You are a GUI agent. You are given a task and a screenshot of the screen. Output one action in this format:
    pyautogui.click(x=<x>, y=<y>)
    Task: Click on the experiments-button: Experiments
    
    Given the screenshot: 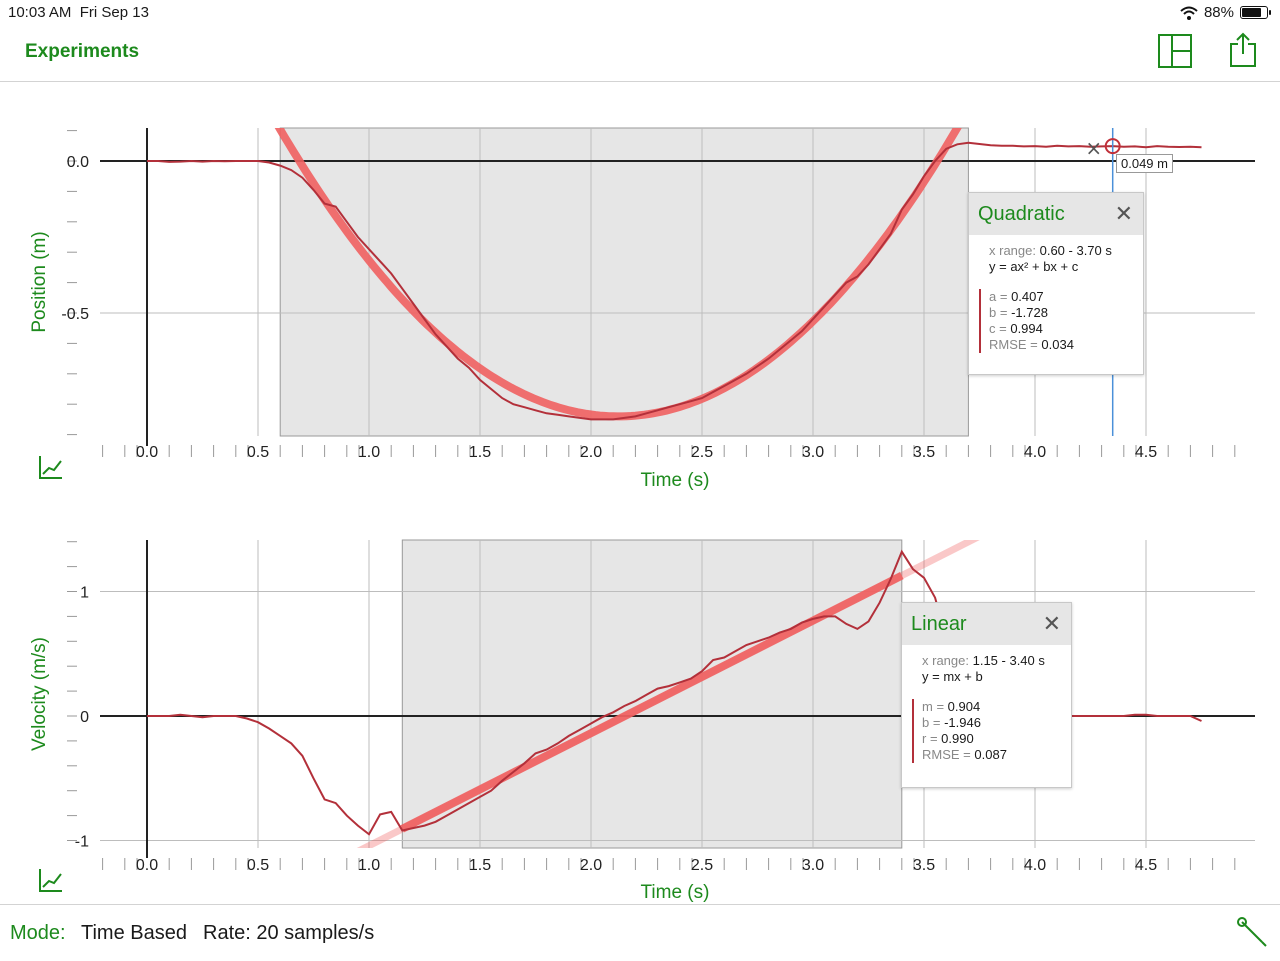 What is the action you would take?
    pyautogui.click(x=82, y=51)
    